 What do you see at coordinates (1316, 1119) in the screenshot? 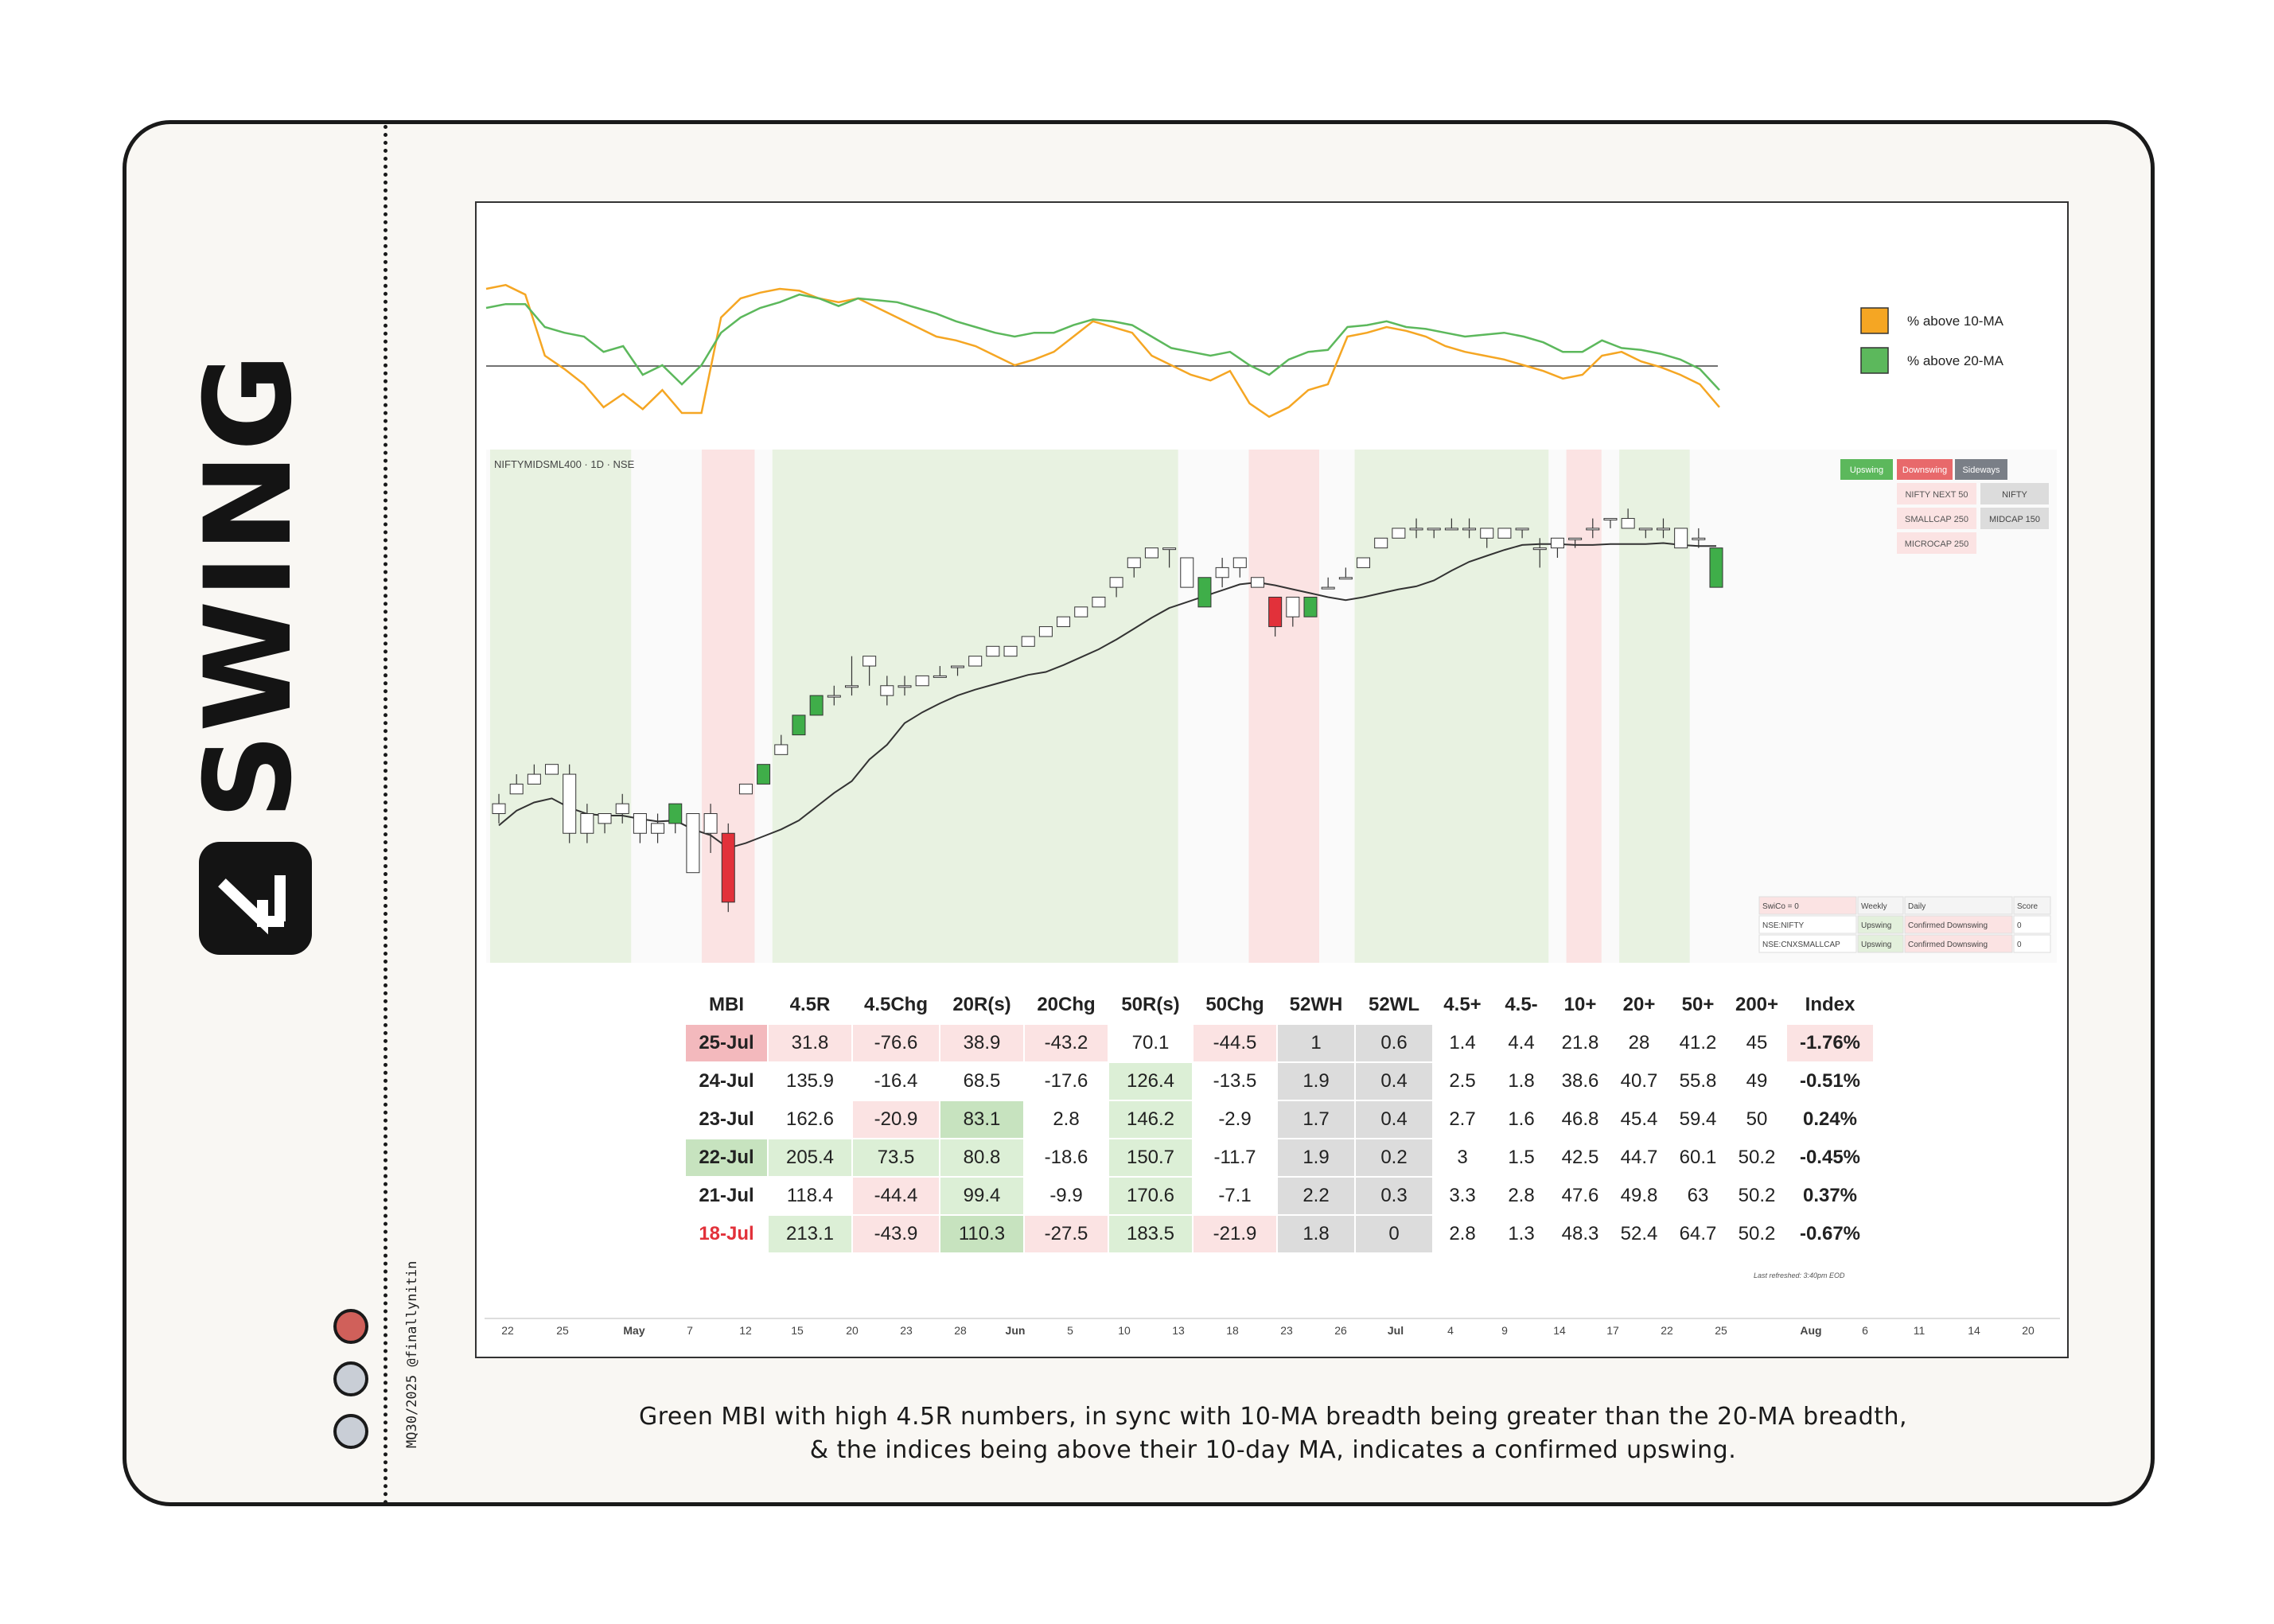
I see `mbi-cell: 1.7` at bounding box center [1316, 1119].